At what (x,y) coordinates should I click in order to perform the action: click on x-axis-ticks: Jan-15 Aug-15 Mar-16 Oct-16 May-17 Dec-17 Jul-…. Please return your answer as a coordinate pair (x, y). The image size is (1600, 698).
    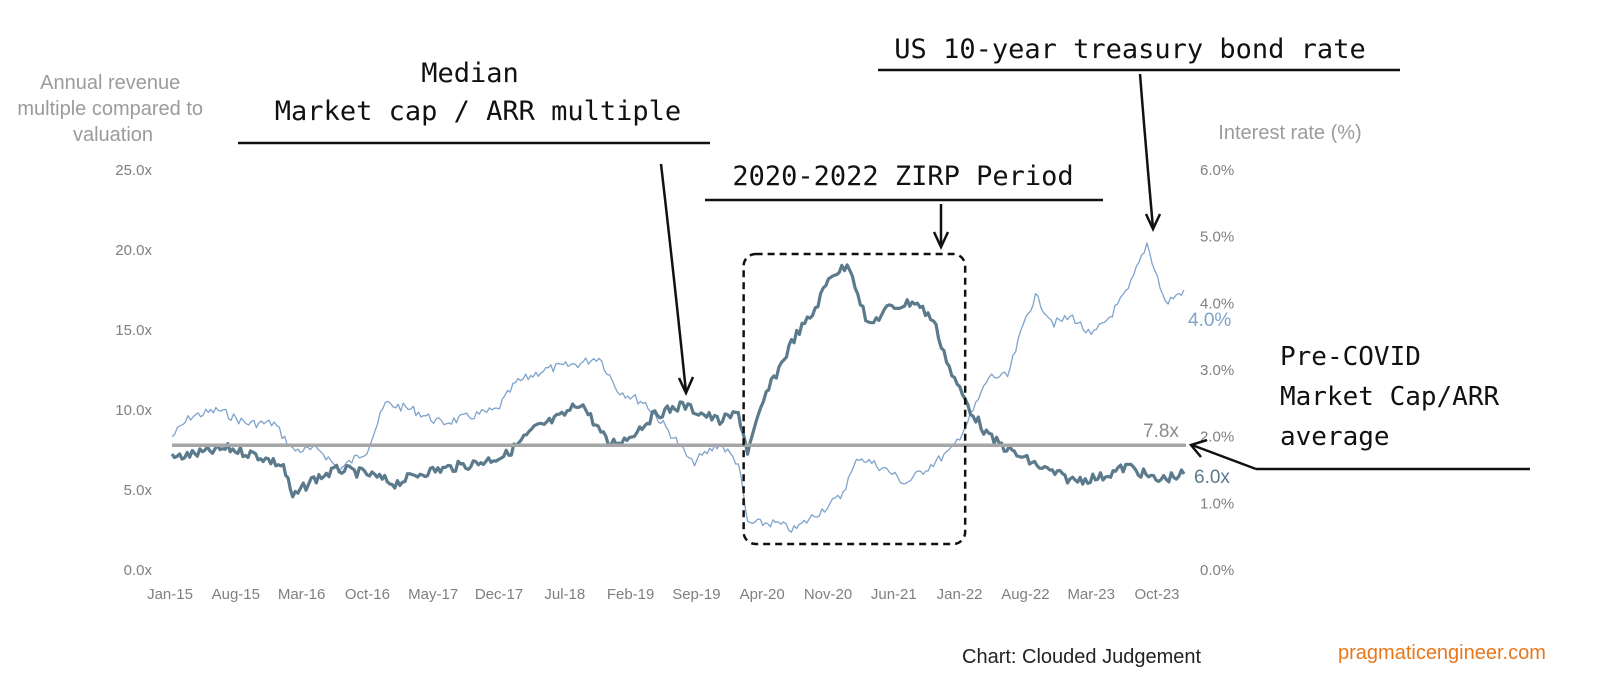
    Looking at the image, I should click on (663, 594).